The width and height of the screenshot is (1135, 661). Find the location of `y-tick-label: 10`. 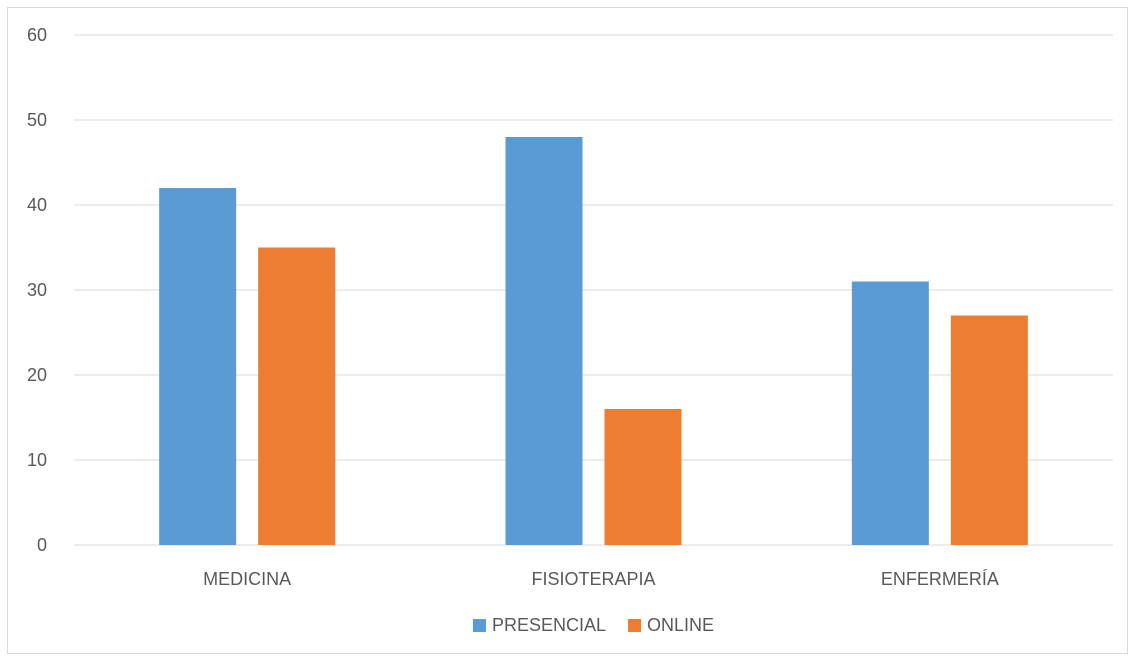

y-tick-label: 10 is located at coordinates (37, 460).